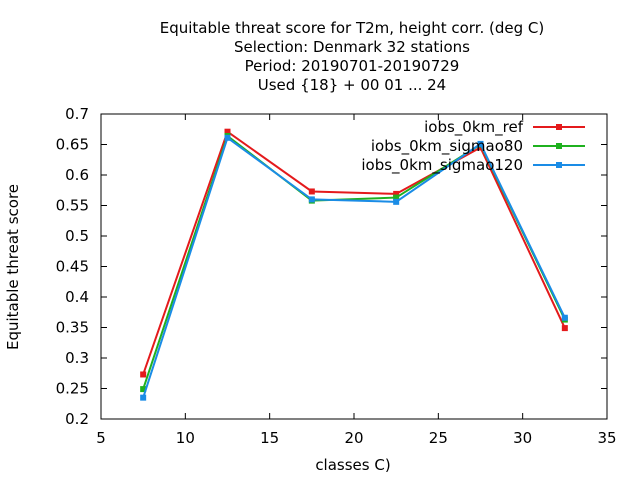  Describe the element at coordinates (101, 438) in the screenshot. I see `x-tick-label: 5` at that location.